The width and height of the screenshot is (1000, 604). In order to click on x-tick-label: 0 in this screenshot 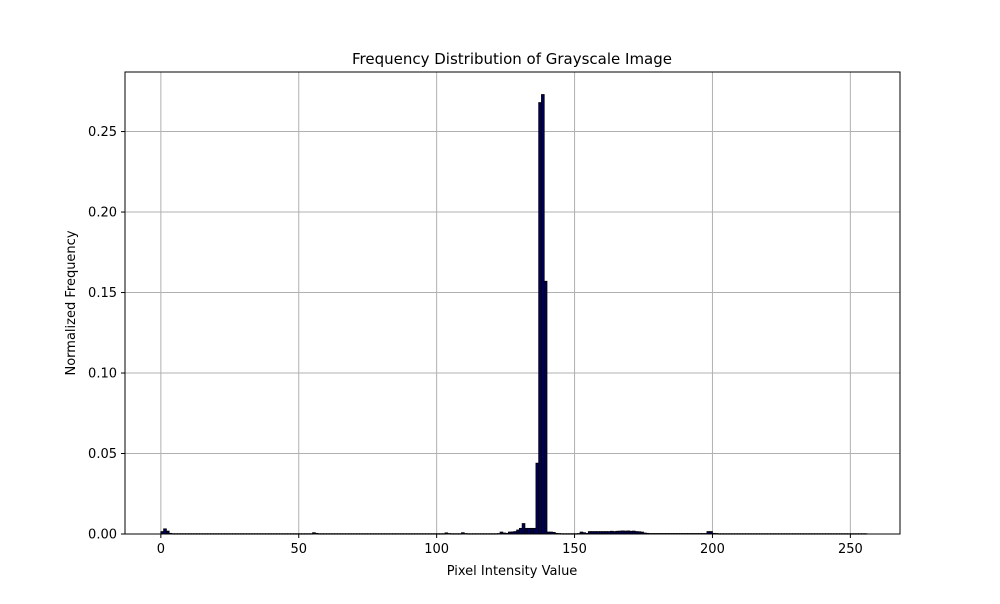, I will do `click(161, 549)`.